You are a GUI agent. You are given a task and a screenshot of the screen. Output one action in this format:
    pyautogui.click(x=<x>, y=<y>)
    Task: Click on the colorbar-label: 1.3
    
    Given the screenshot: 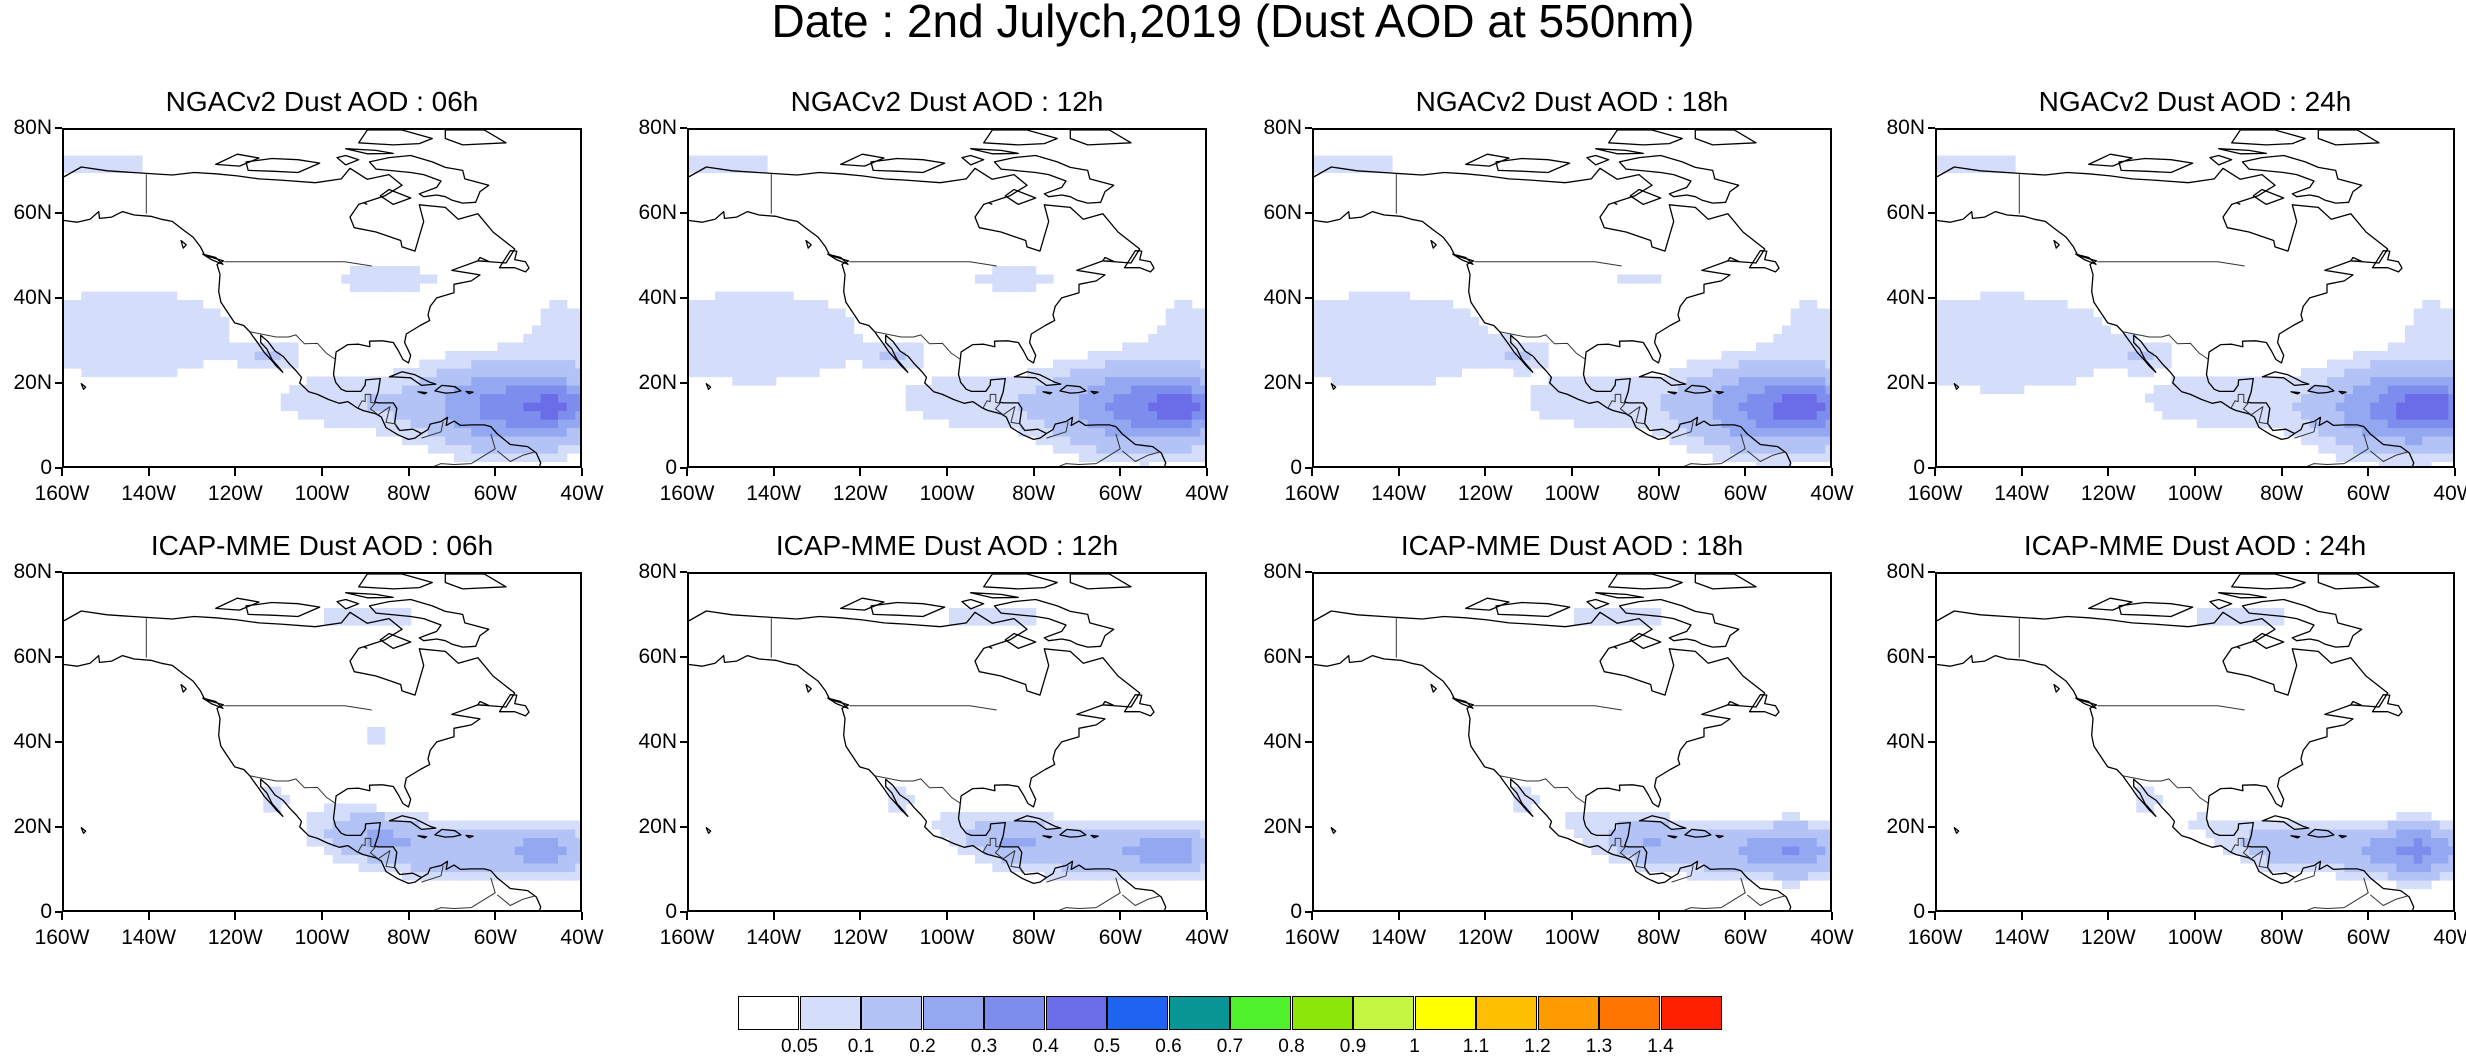 What is the action you would take?
    pyautogui.click(x=1599, y=1046)
    